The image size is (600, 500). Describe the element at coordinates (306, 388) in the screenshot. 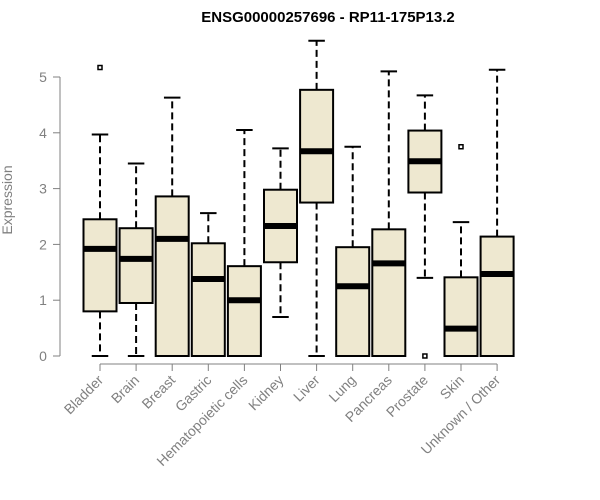

I see `x-tick-label: Liver` at that location.